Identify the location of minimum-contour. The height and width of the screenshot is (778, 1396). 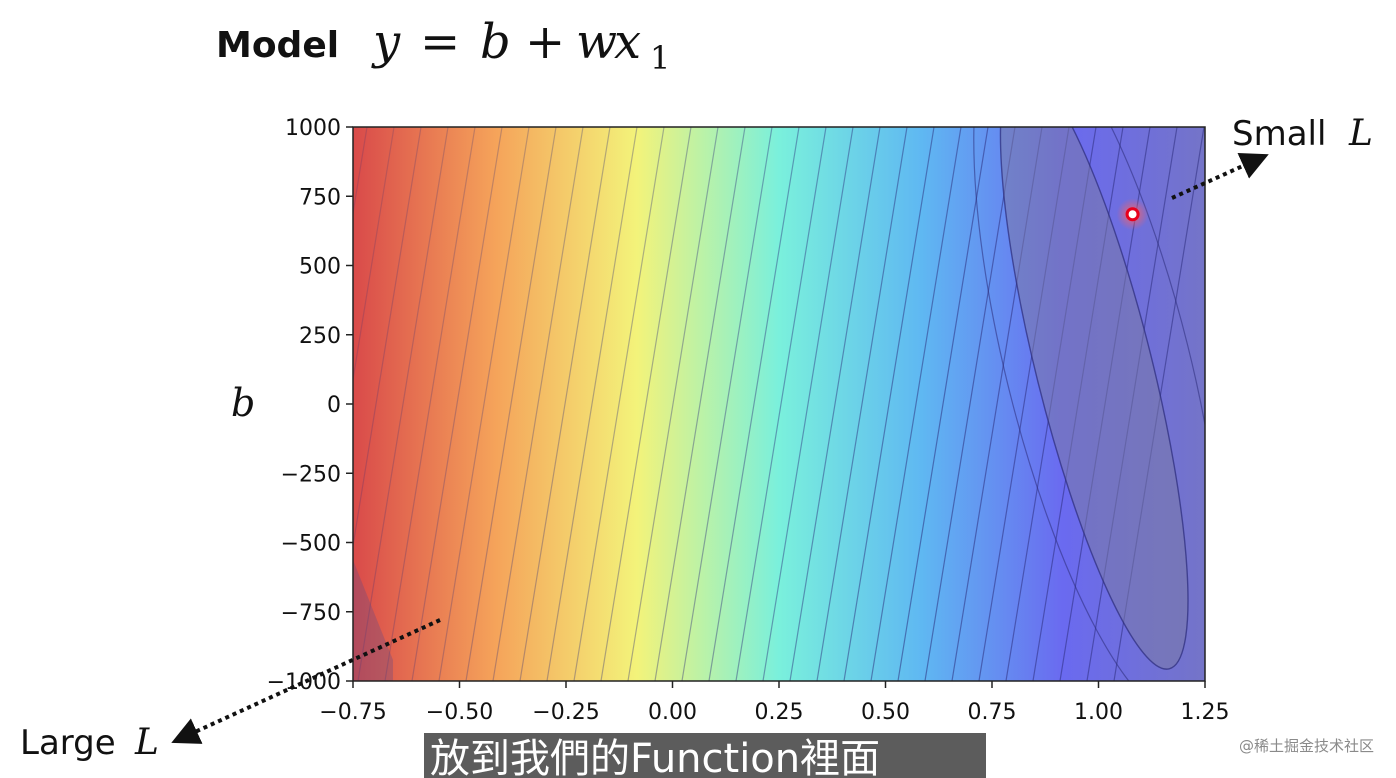
(1089, 404).